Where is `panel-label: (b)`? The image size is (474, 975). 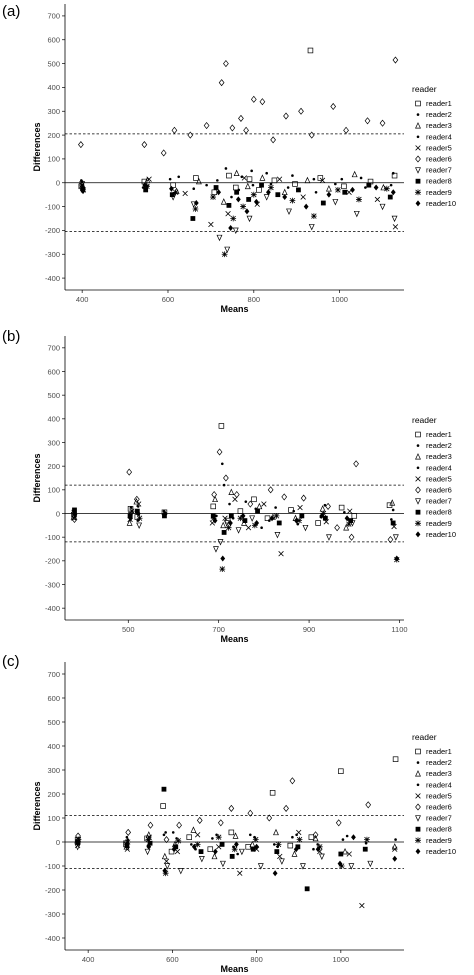 panel-label: (b) is located at coordinates (11, 336).